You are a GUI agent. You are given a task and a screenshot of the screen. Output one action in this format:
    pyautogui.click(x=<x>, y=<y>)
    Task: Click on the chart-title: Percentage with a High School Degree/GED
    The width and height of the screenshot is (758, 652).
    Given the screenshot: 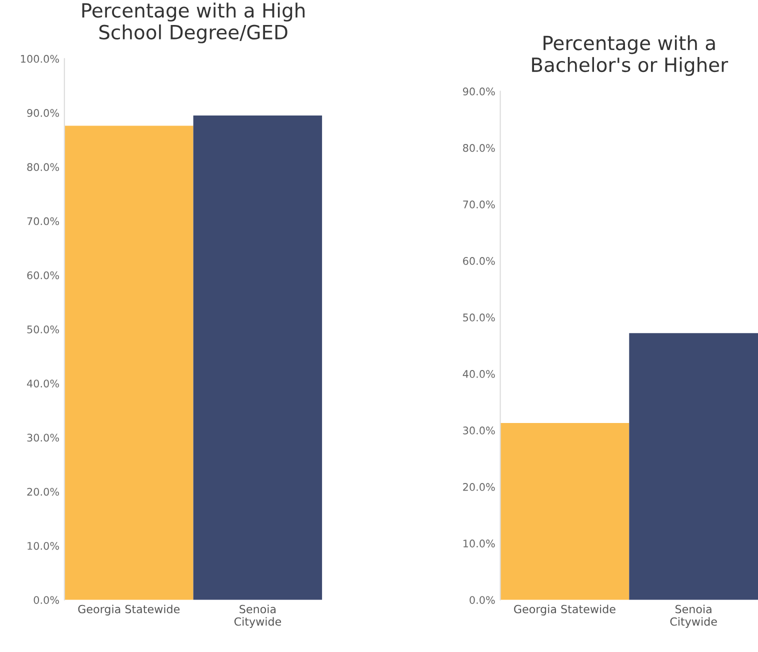 What is the action you would take?
    pyautogui.click(x=193, y=23)
    